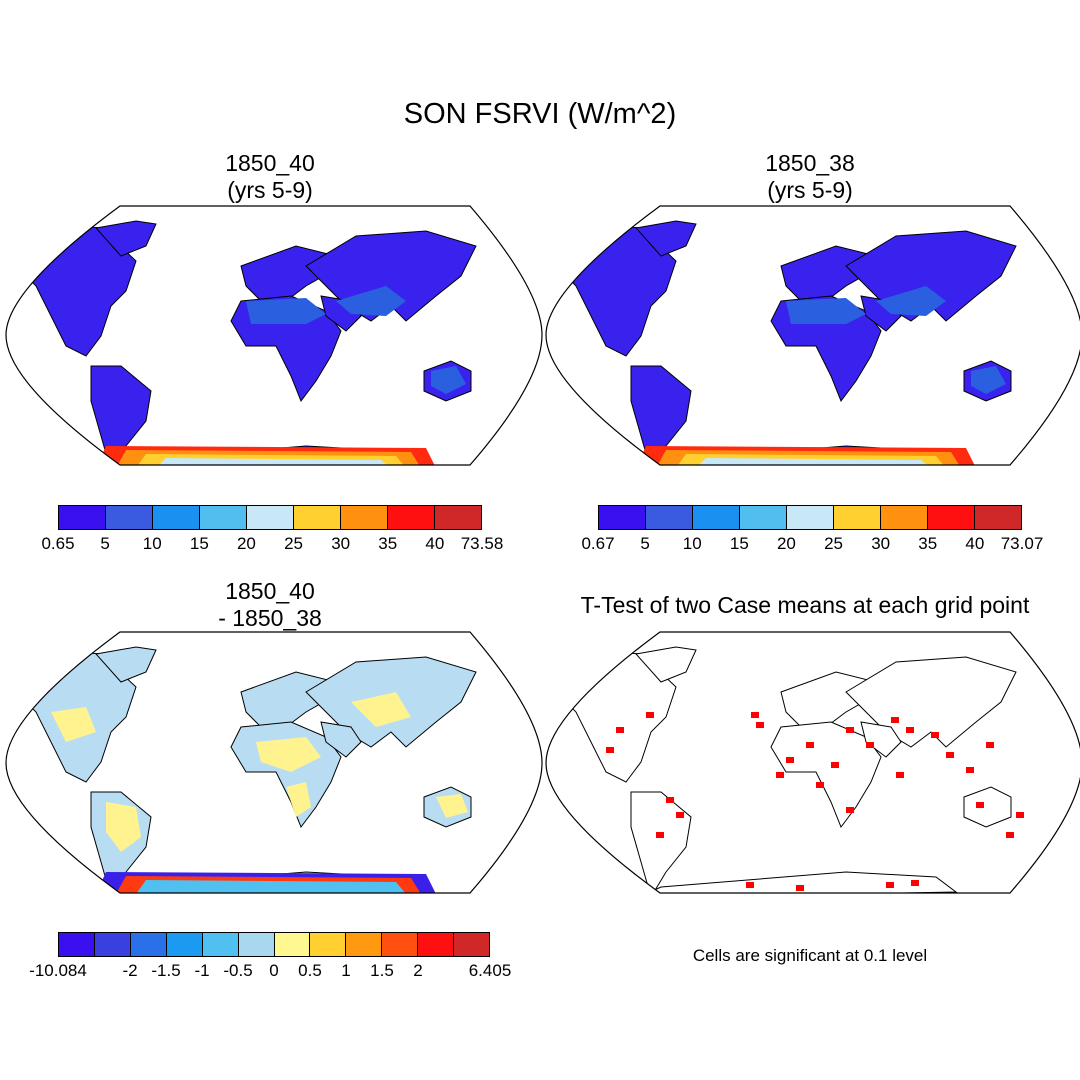 The width and height of the screenshot is (1080, 1080). I want to click on colorbar-case1-label: 5, so click(105, 543).